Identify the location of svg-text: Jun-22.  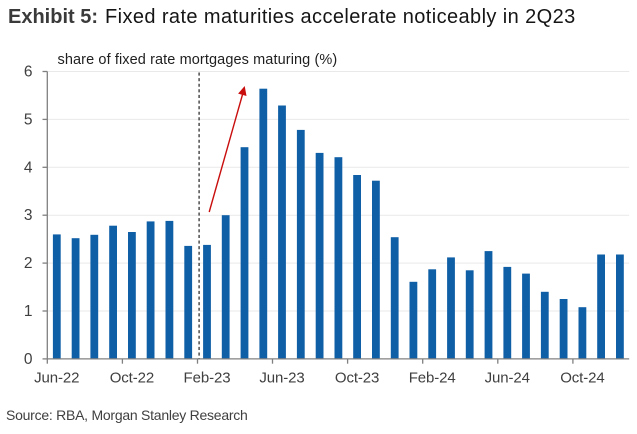
(56, 377).